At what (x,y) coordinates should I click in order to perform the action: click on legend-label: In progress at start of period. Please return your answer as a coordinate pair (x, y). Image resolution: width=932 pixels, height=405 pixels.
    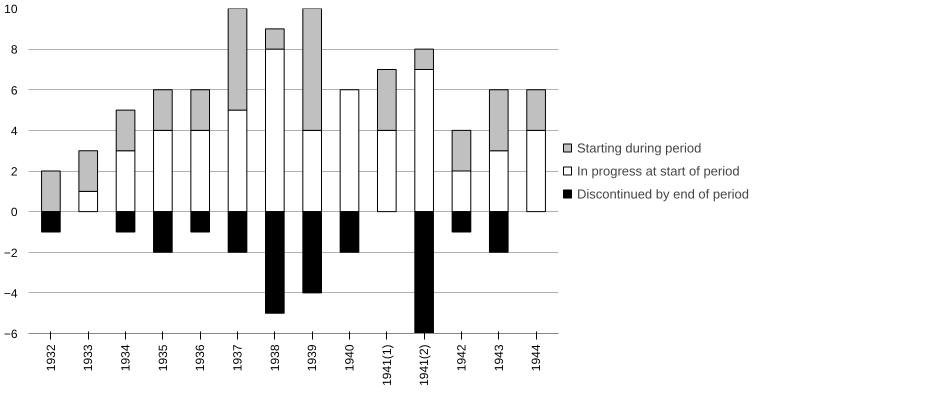
    Looking at the image, I should click on (658, 170).